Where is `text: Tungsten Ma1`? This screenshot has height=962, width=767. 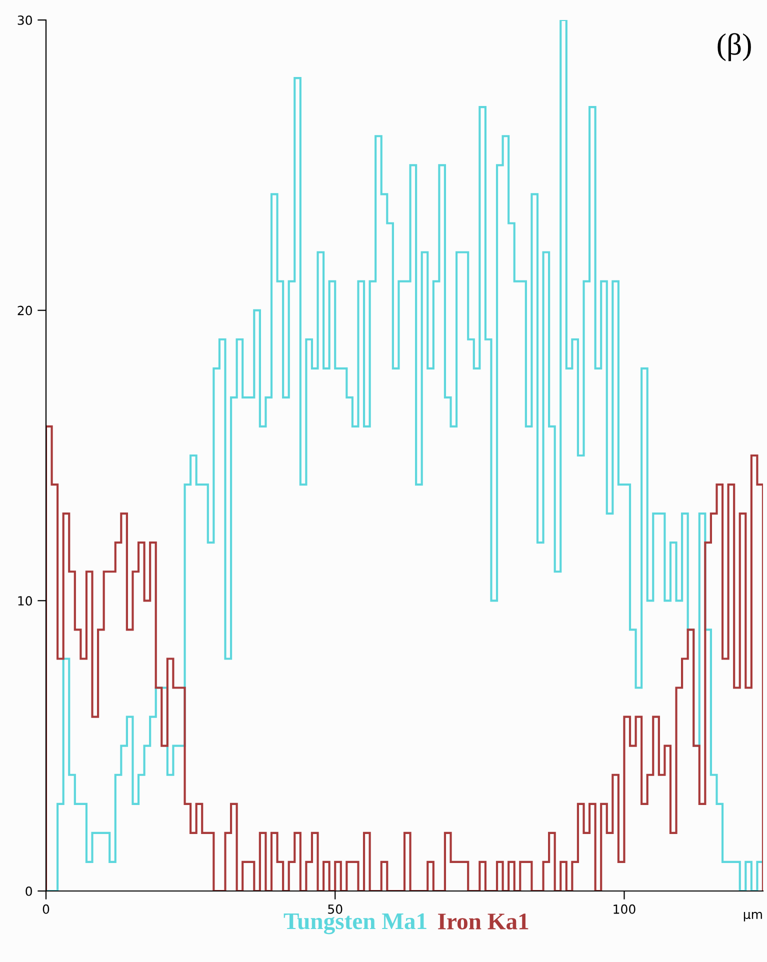 text: Tungsten Ma1 is located at coordinates (355, 923).